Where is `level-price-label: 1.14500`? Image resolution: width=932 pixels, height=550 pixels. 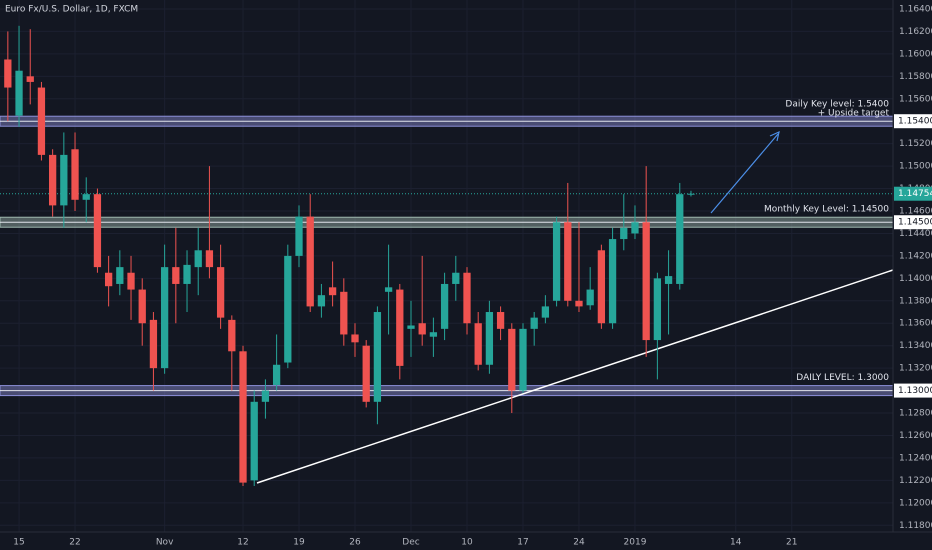
level-price-label: 1.14500 is located at coordinates (915, 223).